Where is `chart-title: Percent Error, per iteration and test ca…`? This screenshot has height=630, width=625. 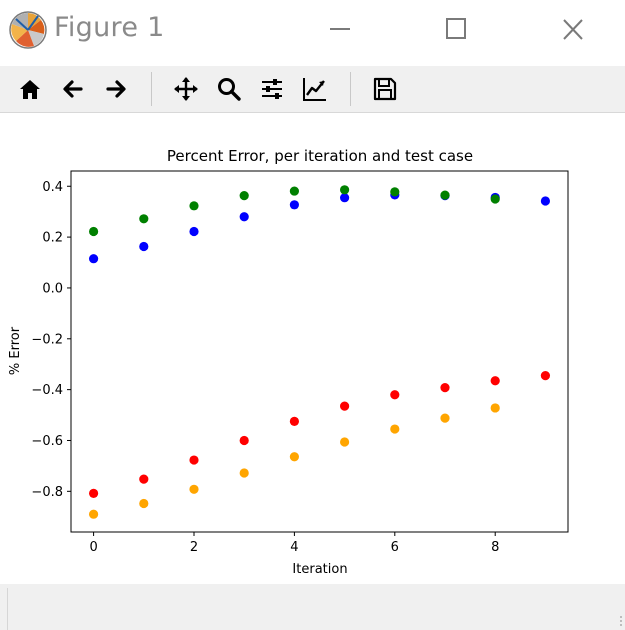 chart-title: Percent Error, per iteration and test ca… is located at coordinates (320, 156).